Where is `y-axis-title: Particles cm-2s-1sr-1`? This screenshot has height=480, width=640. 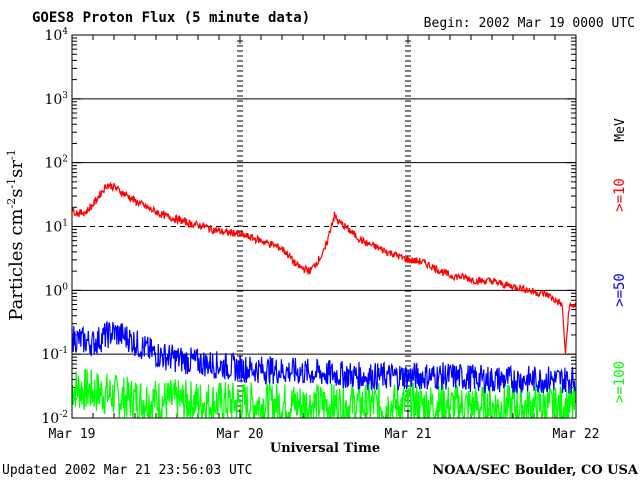 y-axis-title: Particles cm-2s-1sr-1 is located at coordinates (16, 234).